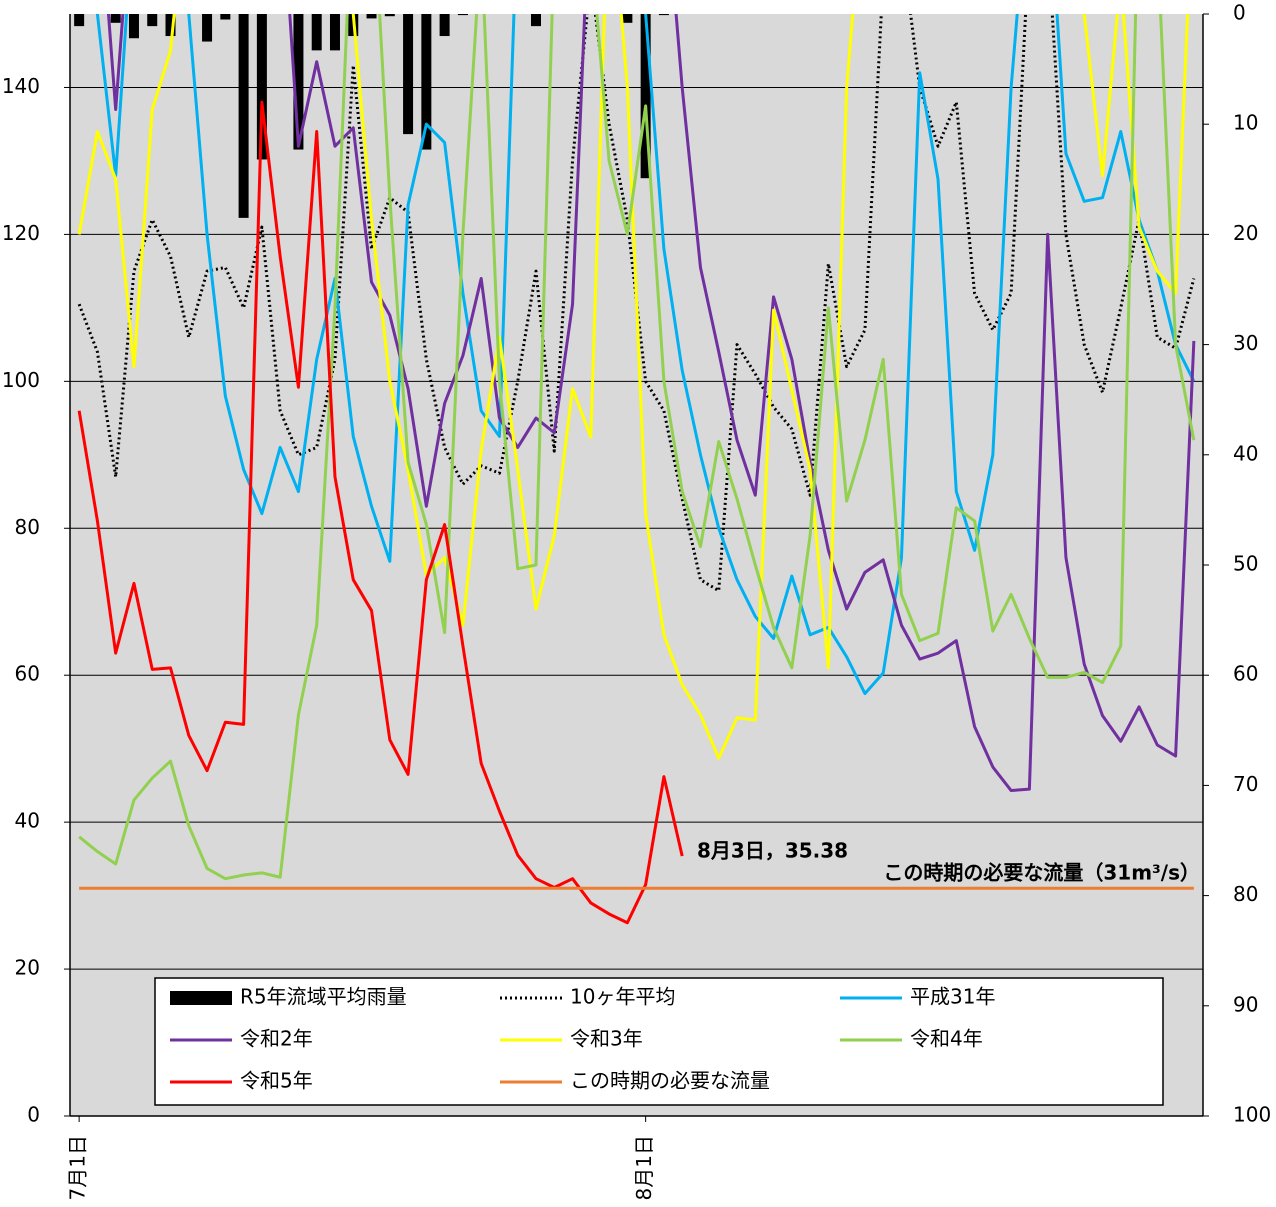  What do you see at coordinates (659, 1041) in the screenshot?
I see `legend-box` at bounding box center [659, 1041].